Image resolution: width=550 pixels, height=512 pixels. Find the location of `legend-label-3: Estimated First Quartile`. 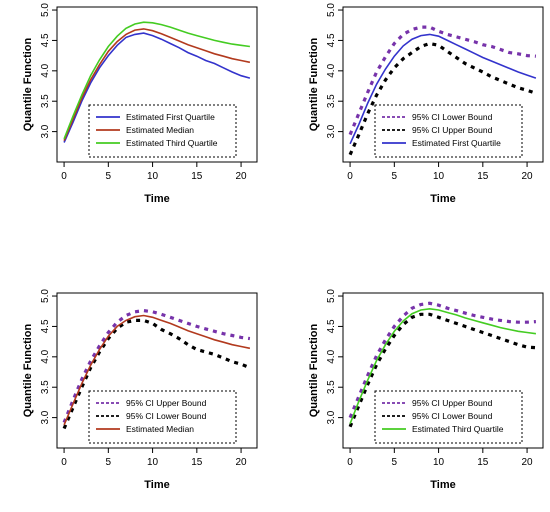

legend-label-3: Estimated First Quartile is located at coordinates (456, 143).